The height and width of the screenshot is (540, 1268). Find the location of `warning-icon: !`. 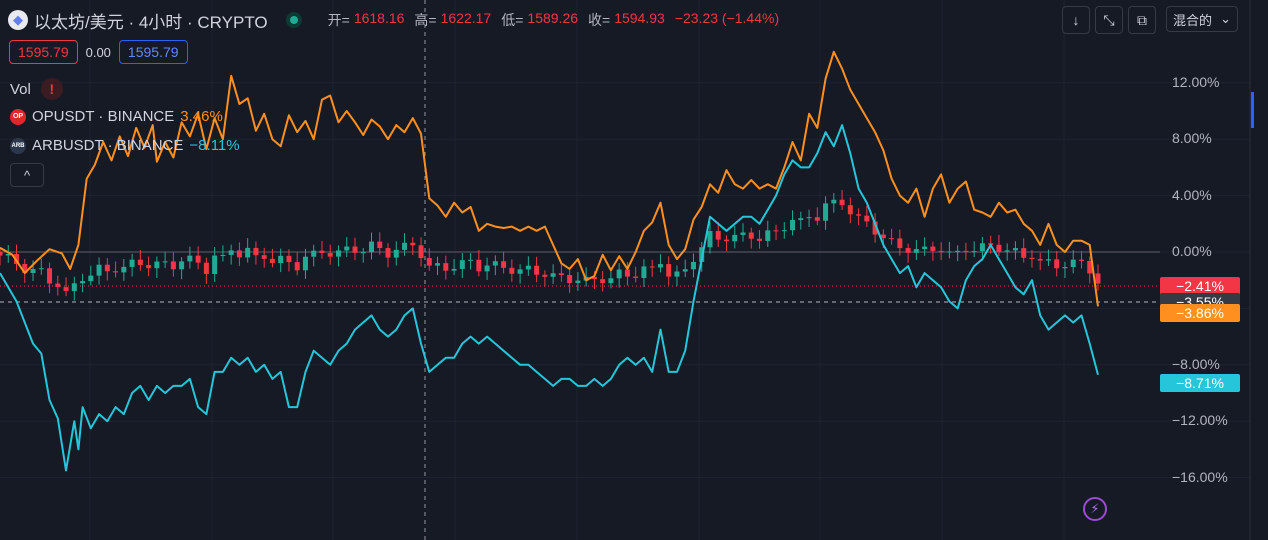

warning-icon: ! is located at coordinates (51, 89).